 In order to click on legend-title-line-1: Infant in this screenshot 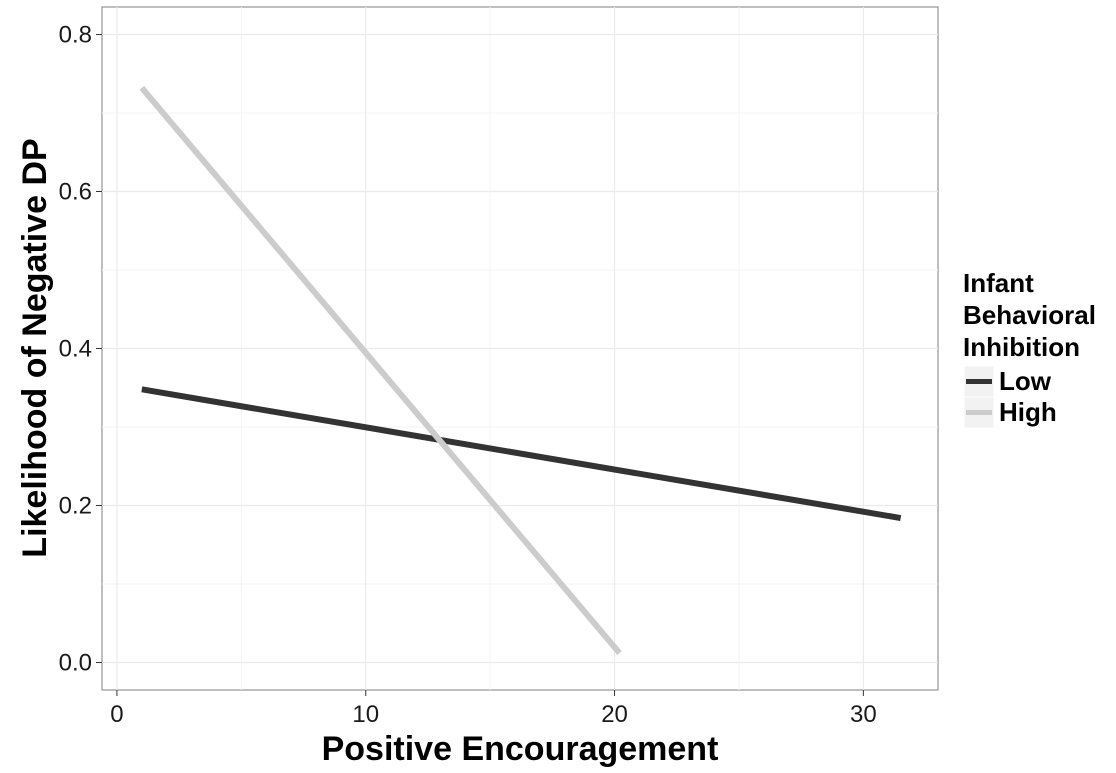, I will do `click(998, 283)`.